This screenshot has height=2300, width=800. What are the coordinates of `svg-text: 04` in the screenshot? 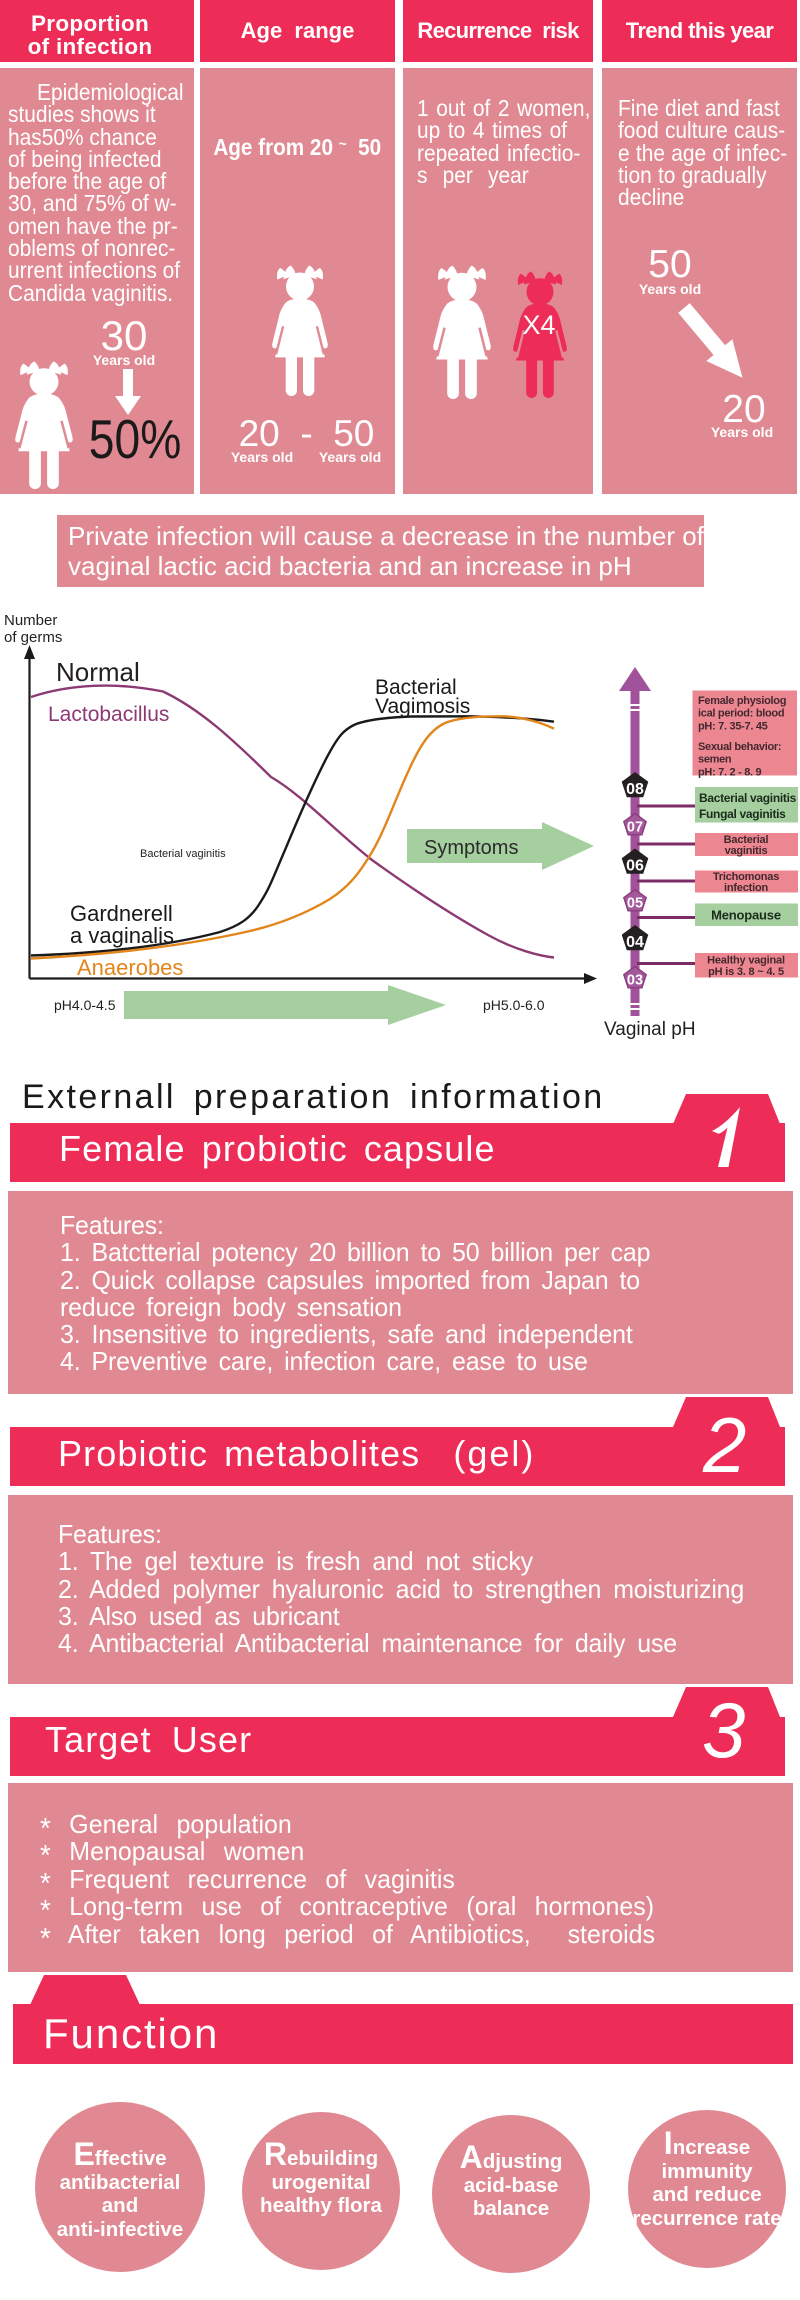 It's located at (635, 942).